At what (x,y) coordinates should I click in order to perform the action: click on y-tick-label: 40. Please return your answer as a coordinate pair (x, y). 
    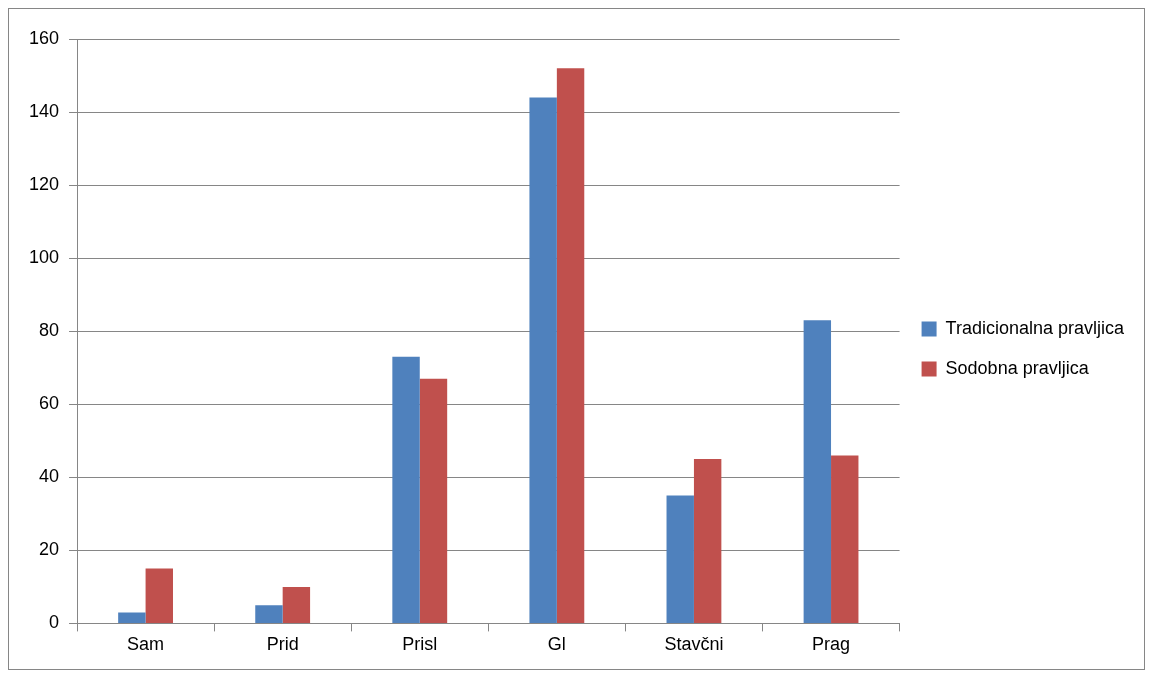
    Looking at the image, I should click on (49, 476).